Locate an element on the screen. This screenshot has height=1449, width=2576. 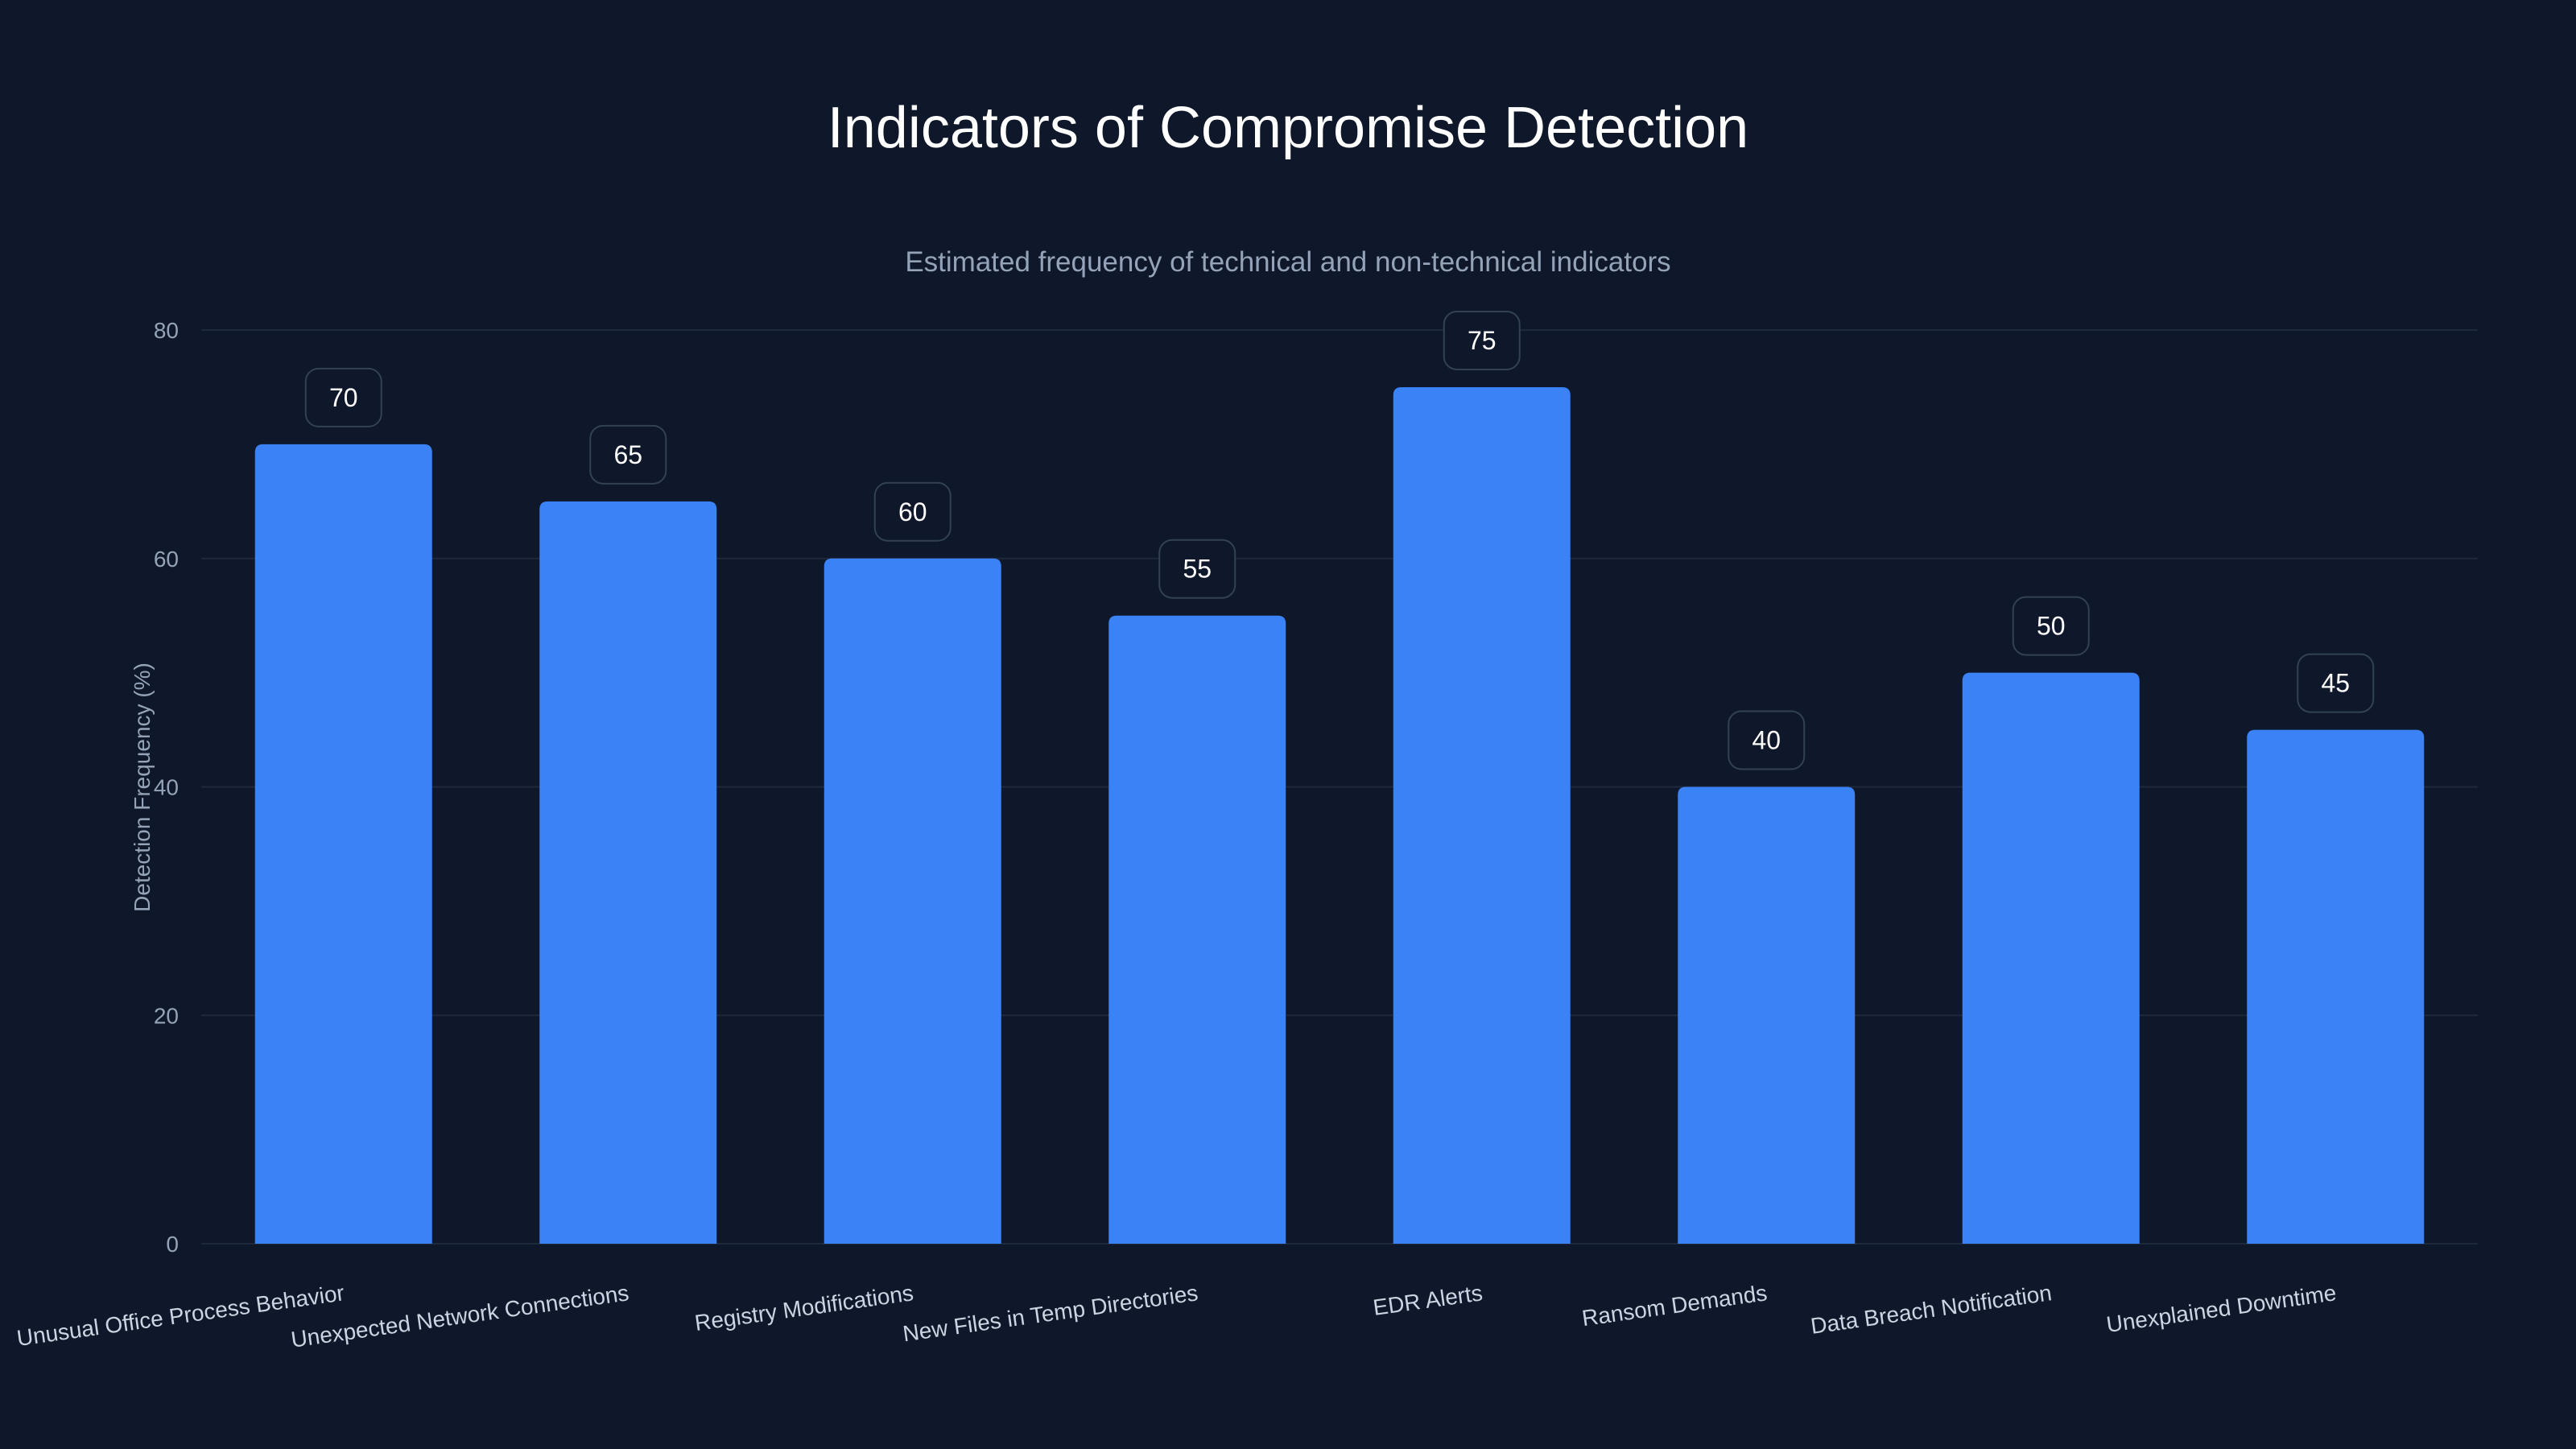
y-tick-label: 0 is located at coordinates (172, 1244).